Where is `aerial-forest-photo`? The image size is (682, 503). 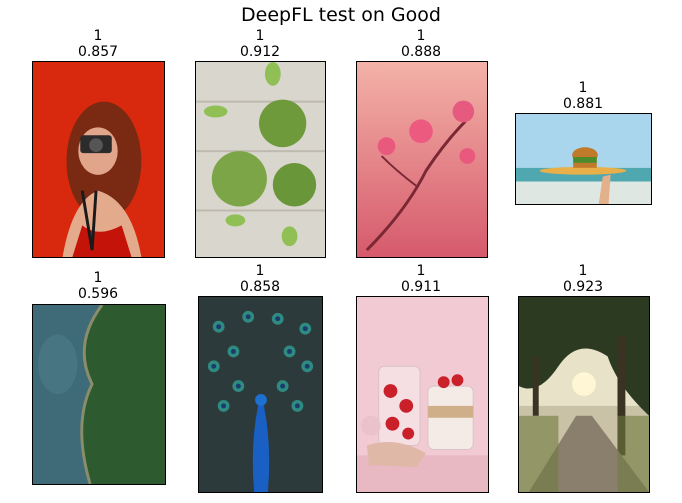 aerial-forest-photo is located at coordinates (99, 394).